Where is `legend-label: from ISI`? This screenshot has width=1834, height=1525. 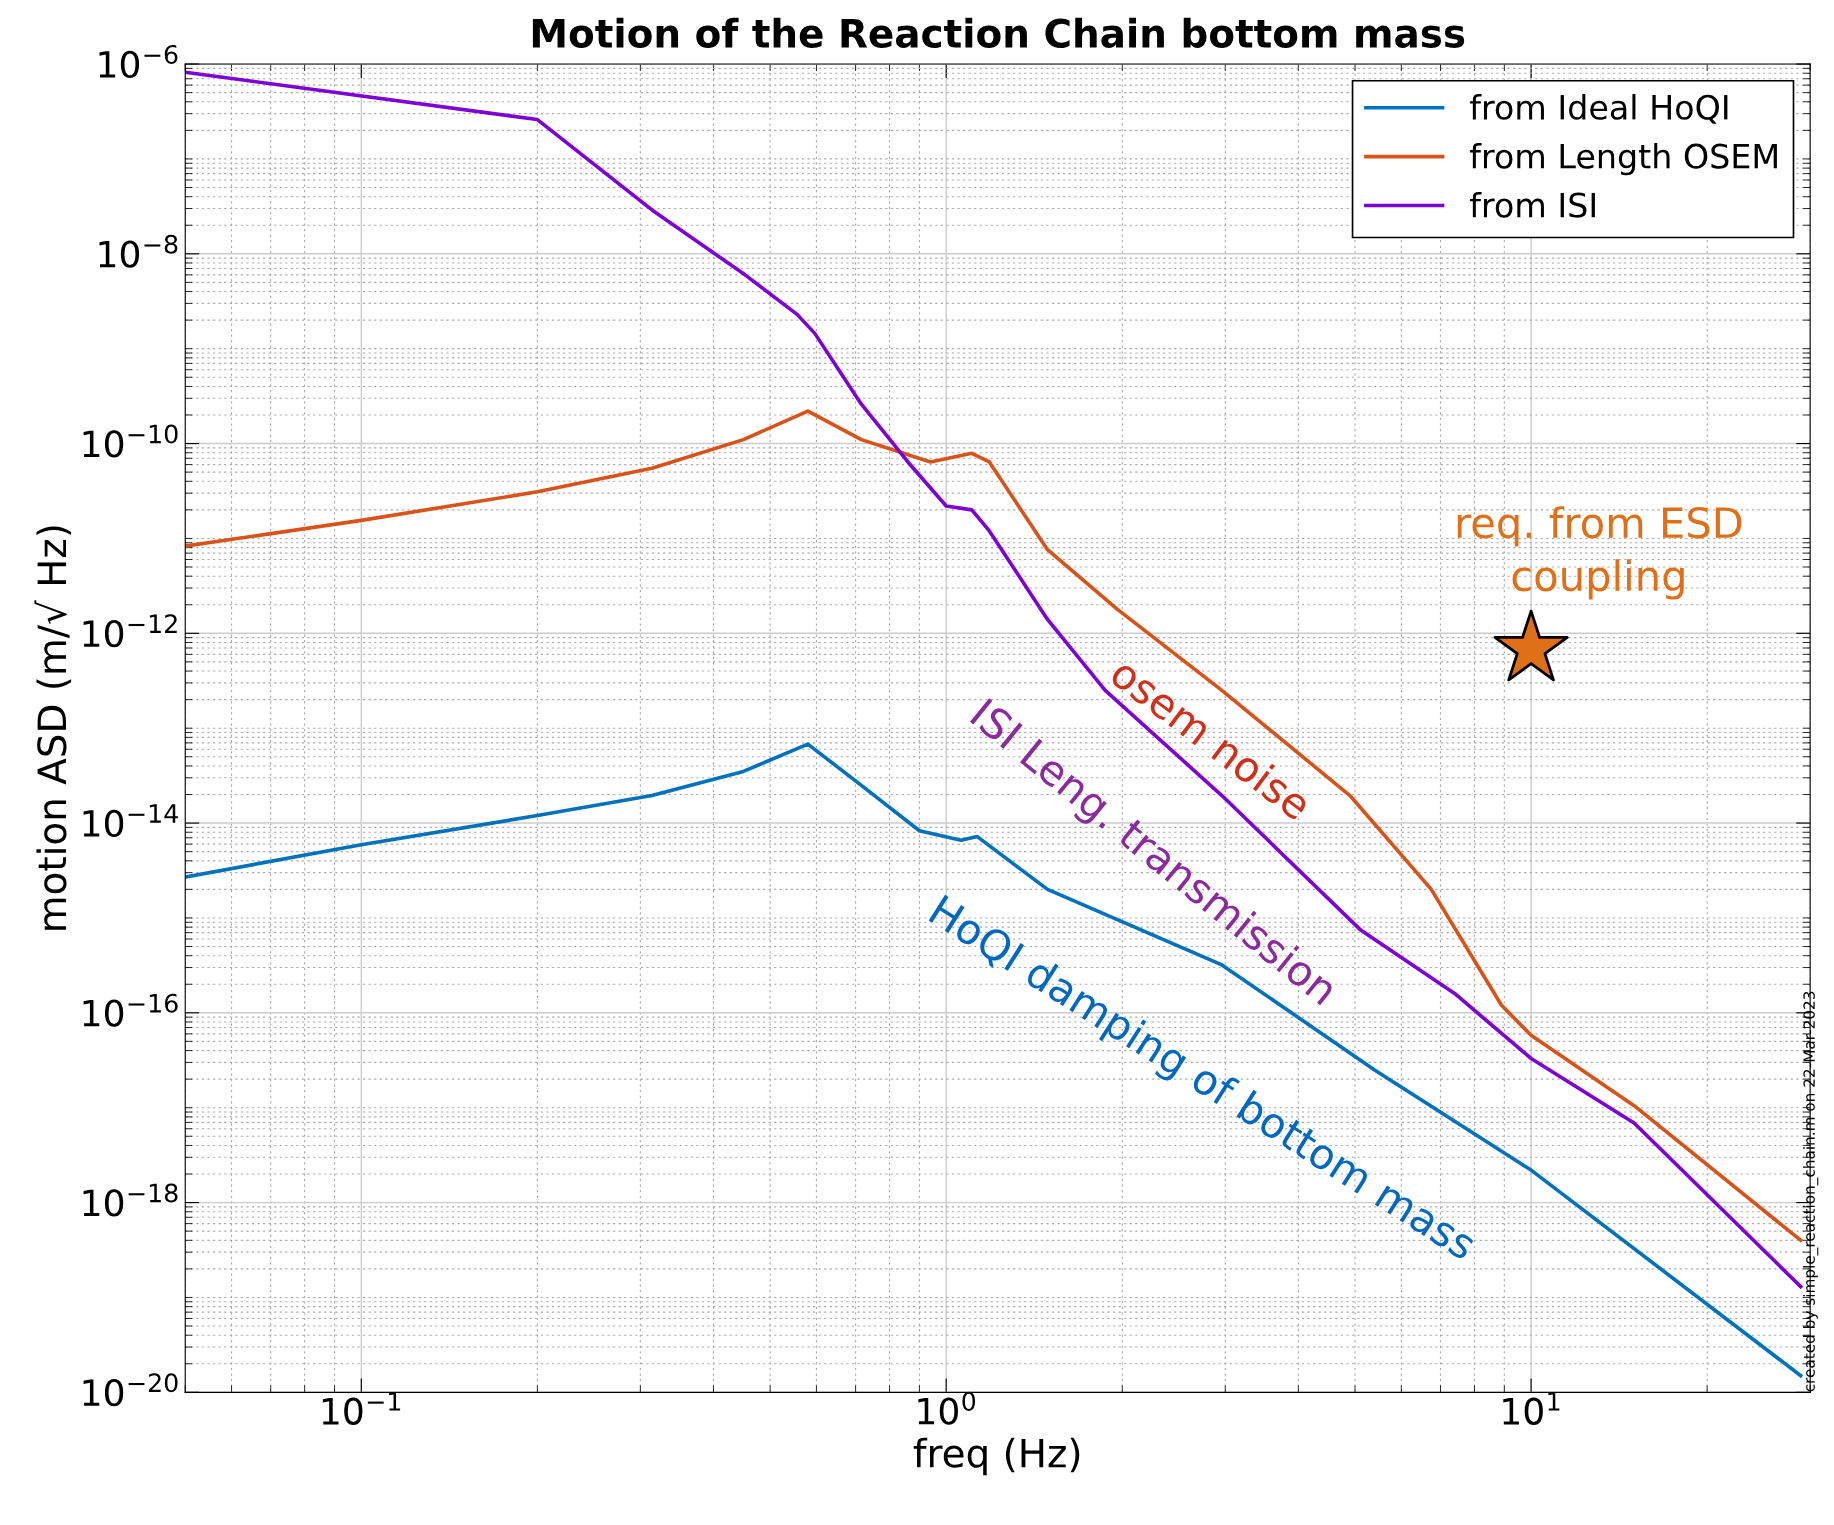
legend-label: from ISI is located at coordinates (1532, 204).